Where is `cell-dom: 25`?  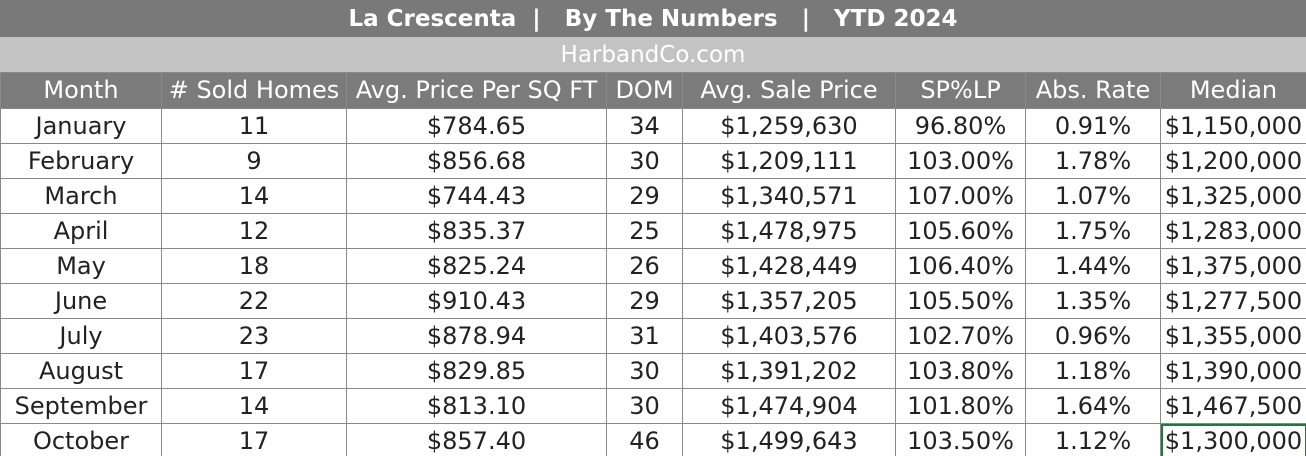 cell-dom: 25 is located at coordinates (644, 231).